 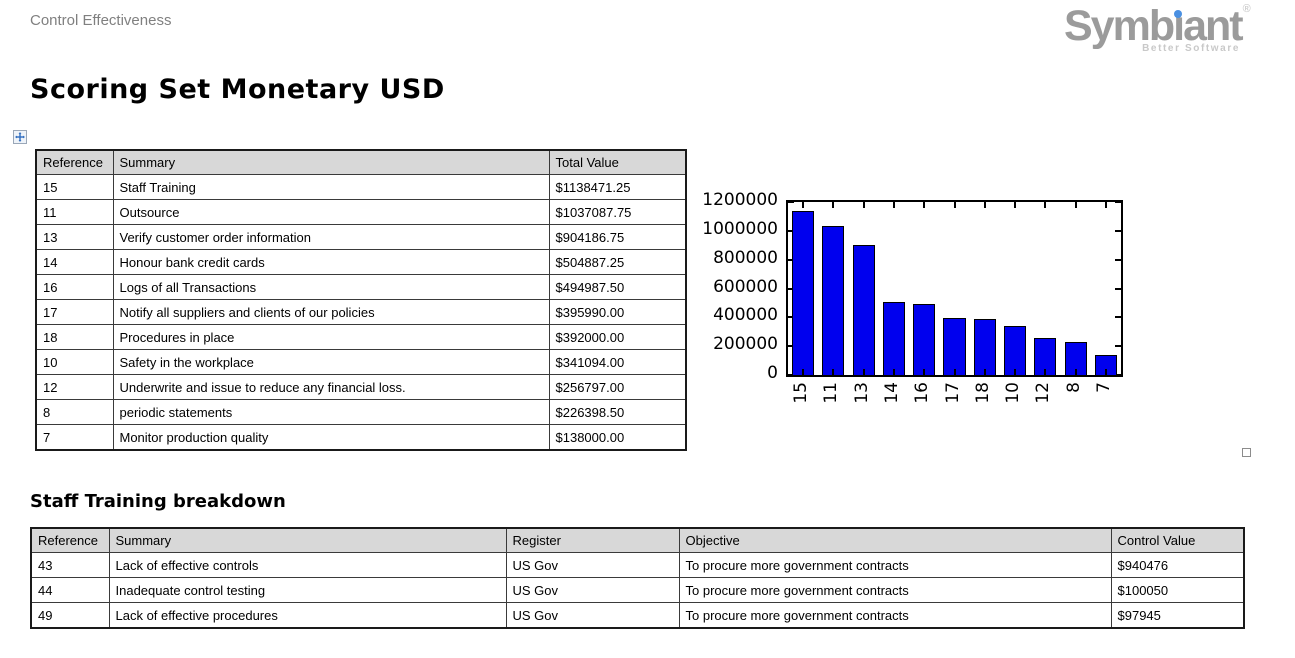 What do you see at coordinates (1213, 26) in the screenshot?
I see `logo-brand-post: ant` at bounding box center [1213, 26].